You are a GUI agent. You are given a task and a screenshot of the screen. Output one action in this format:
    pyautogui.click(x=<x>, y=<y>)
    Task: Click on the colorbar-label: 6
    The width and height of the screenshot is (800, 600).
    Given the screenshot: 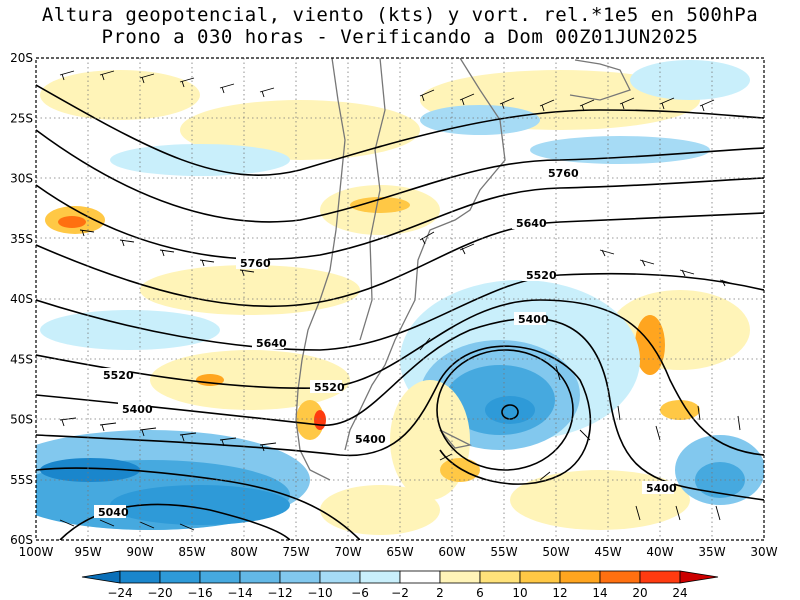 What is the action you would take?
    pyautogui.click(x=480, y=593)
    